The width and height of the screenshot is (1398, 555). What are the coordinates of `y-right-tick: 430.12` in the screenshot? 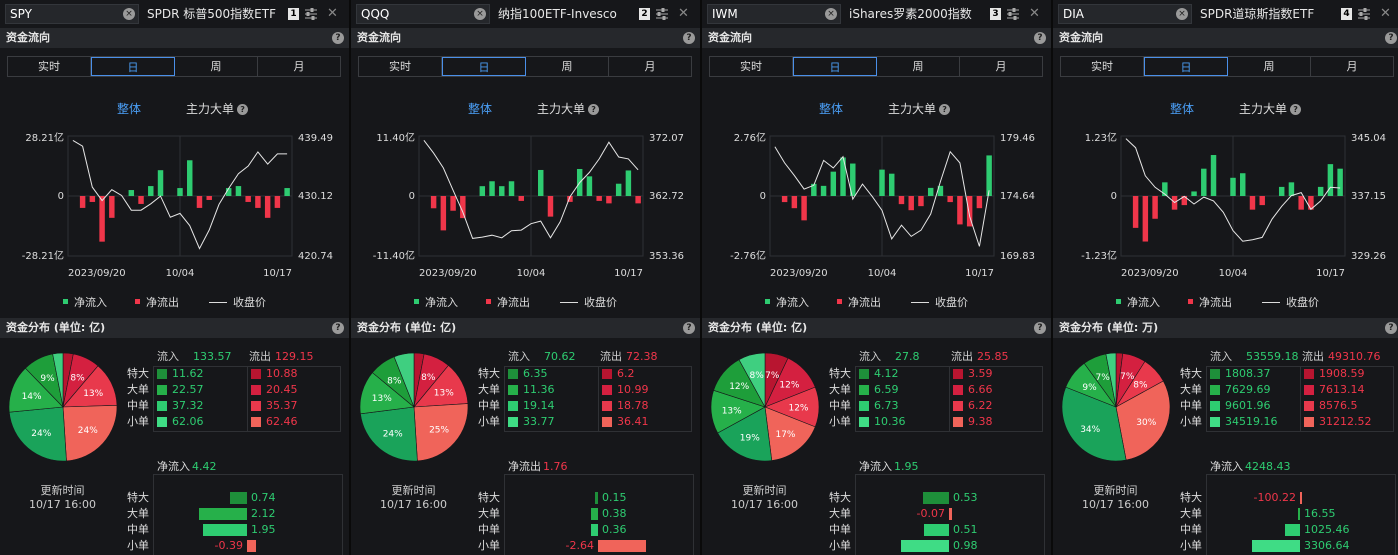 It's located at (315, 196).